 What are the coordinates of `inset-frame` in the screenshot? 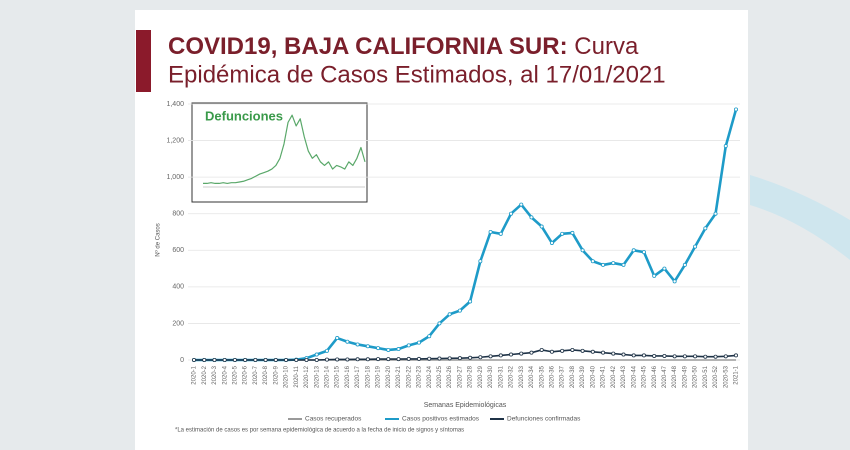 It's located at (279, 152).